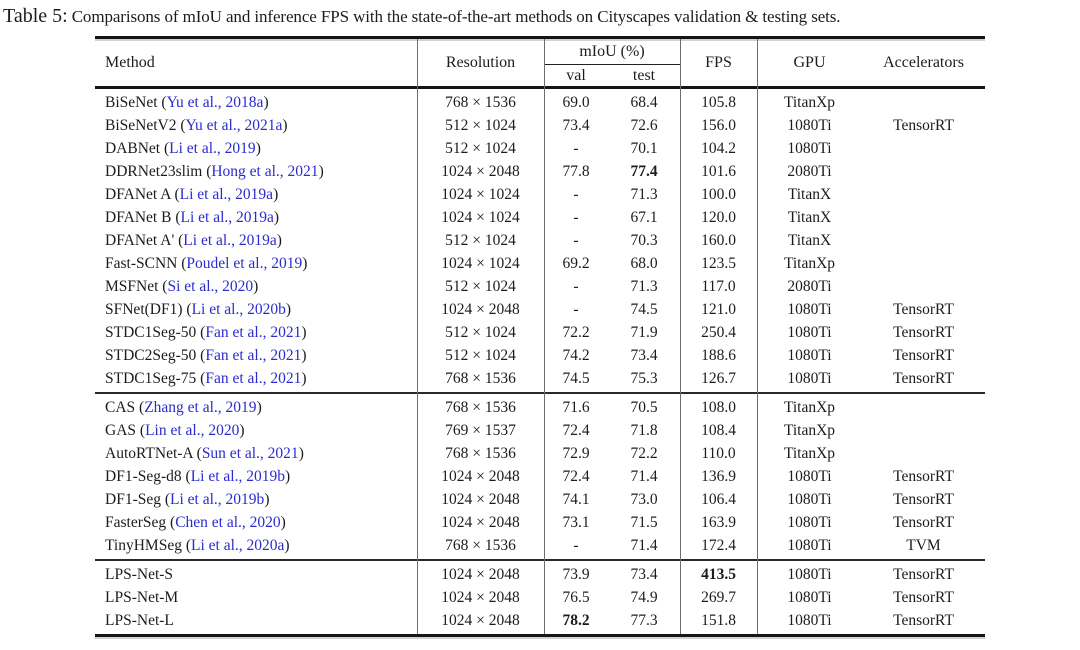  What do you see at coordinates (480, 148) in the screenshot?
I see `resolution-cell: 512 × 1024` at bounding box center [480, 148].